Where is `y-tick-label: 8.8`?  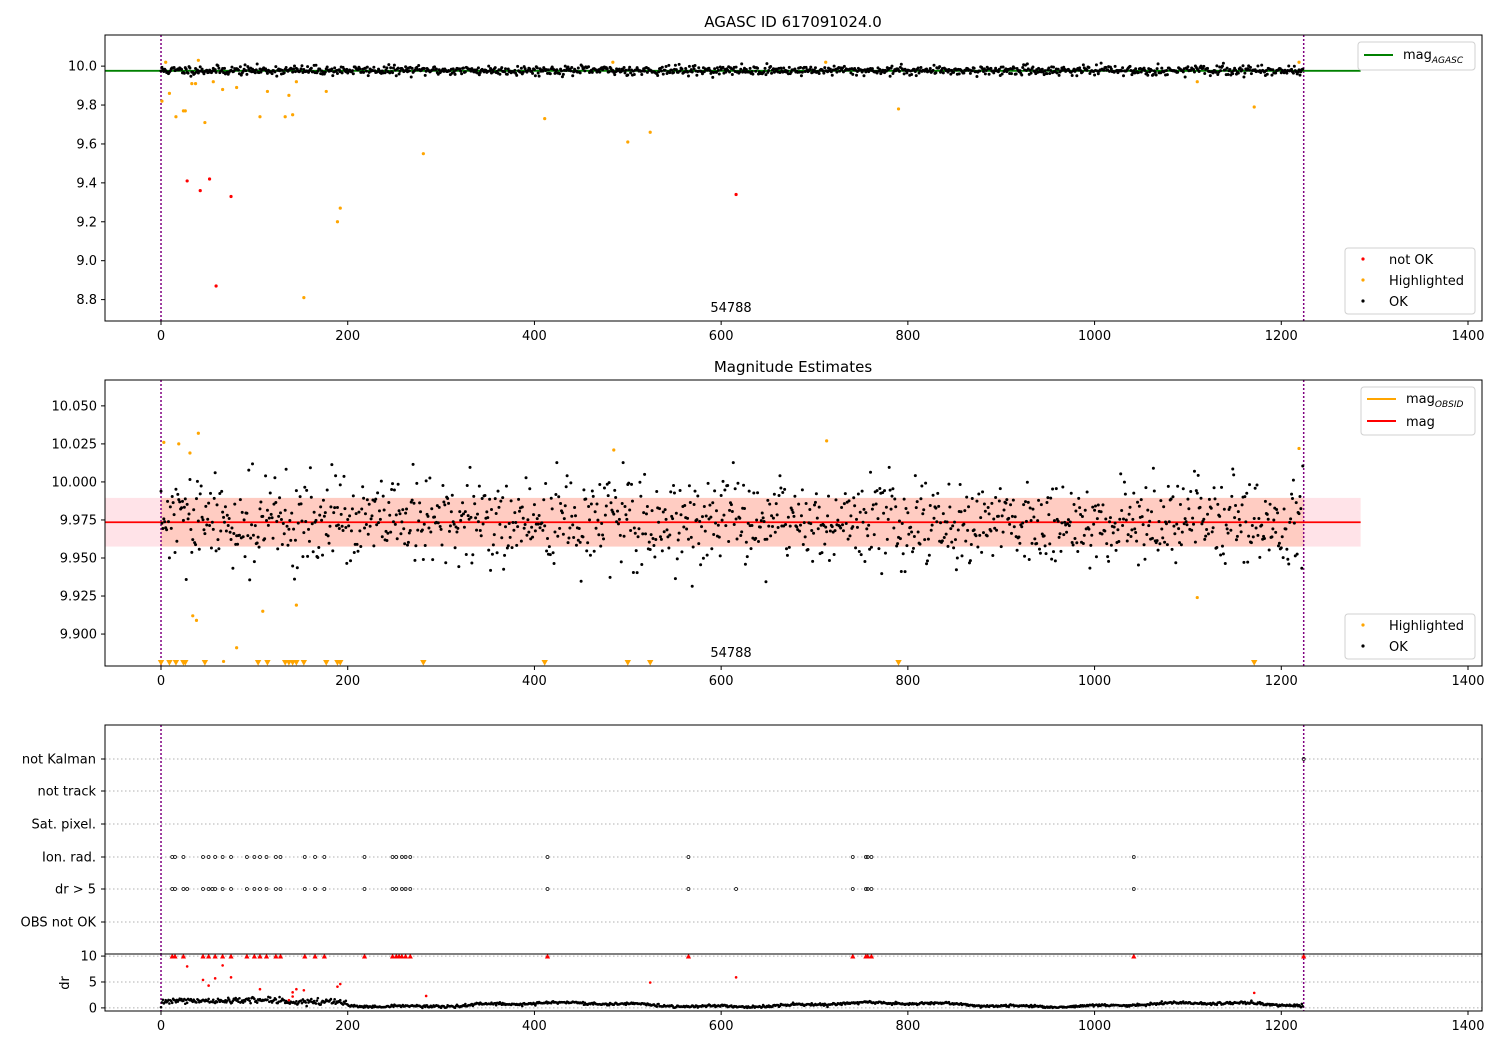 y-tick-label: 8.8 is located at coordinates (86, 300).